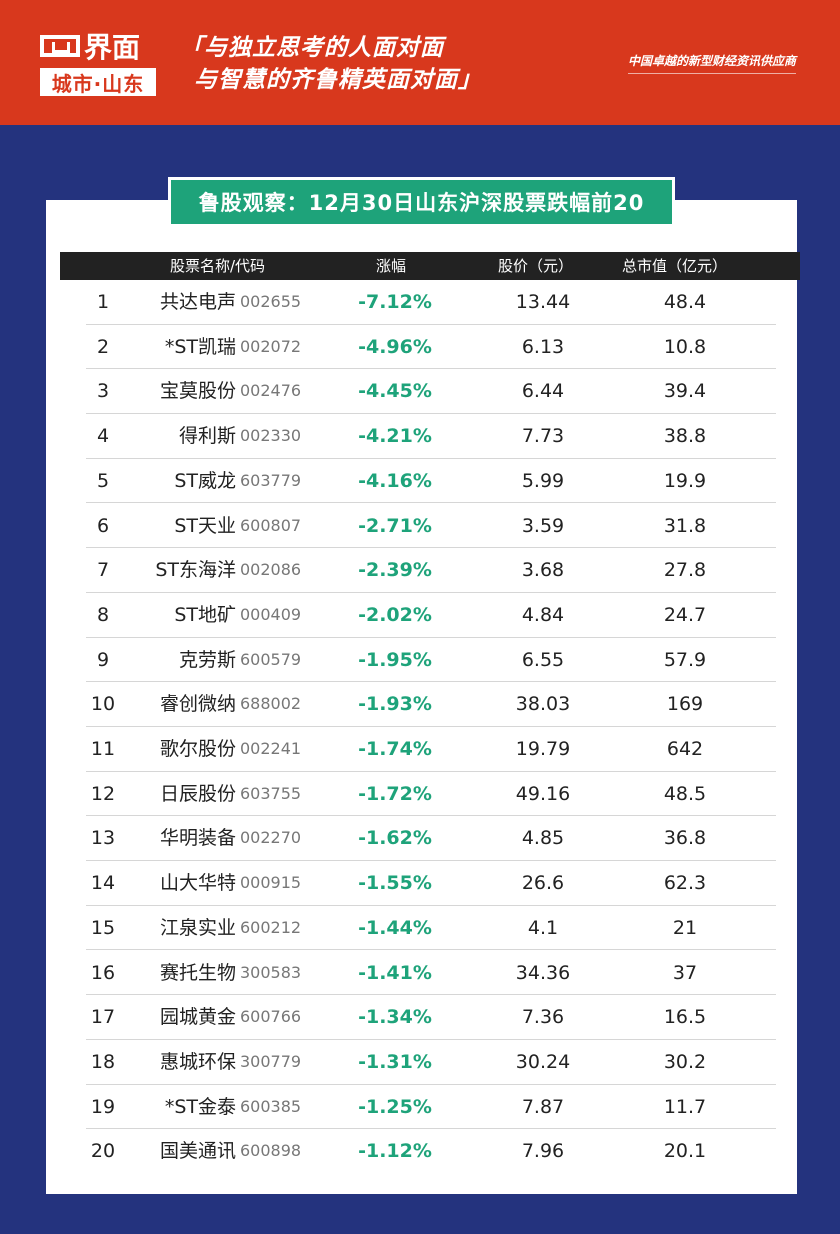 The height and width of the screenshot is (1234, 840). I want to click on price-cell: 4.85, so click(543, 838).